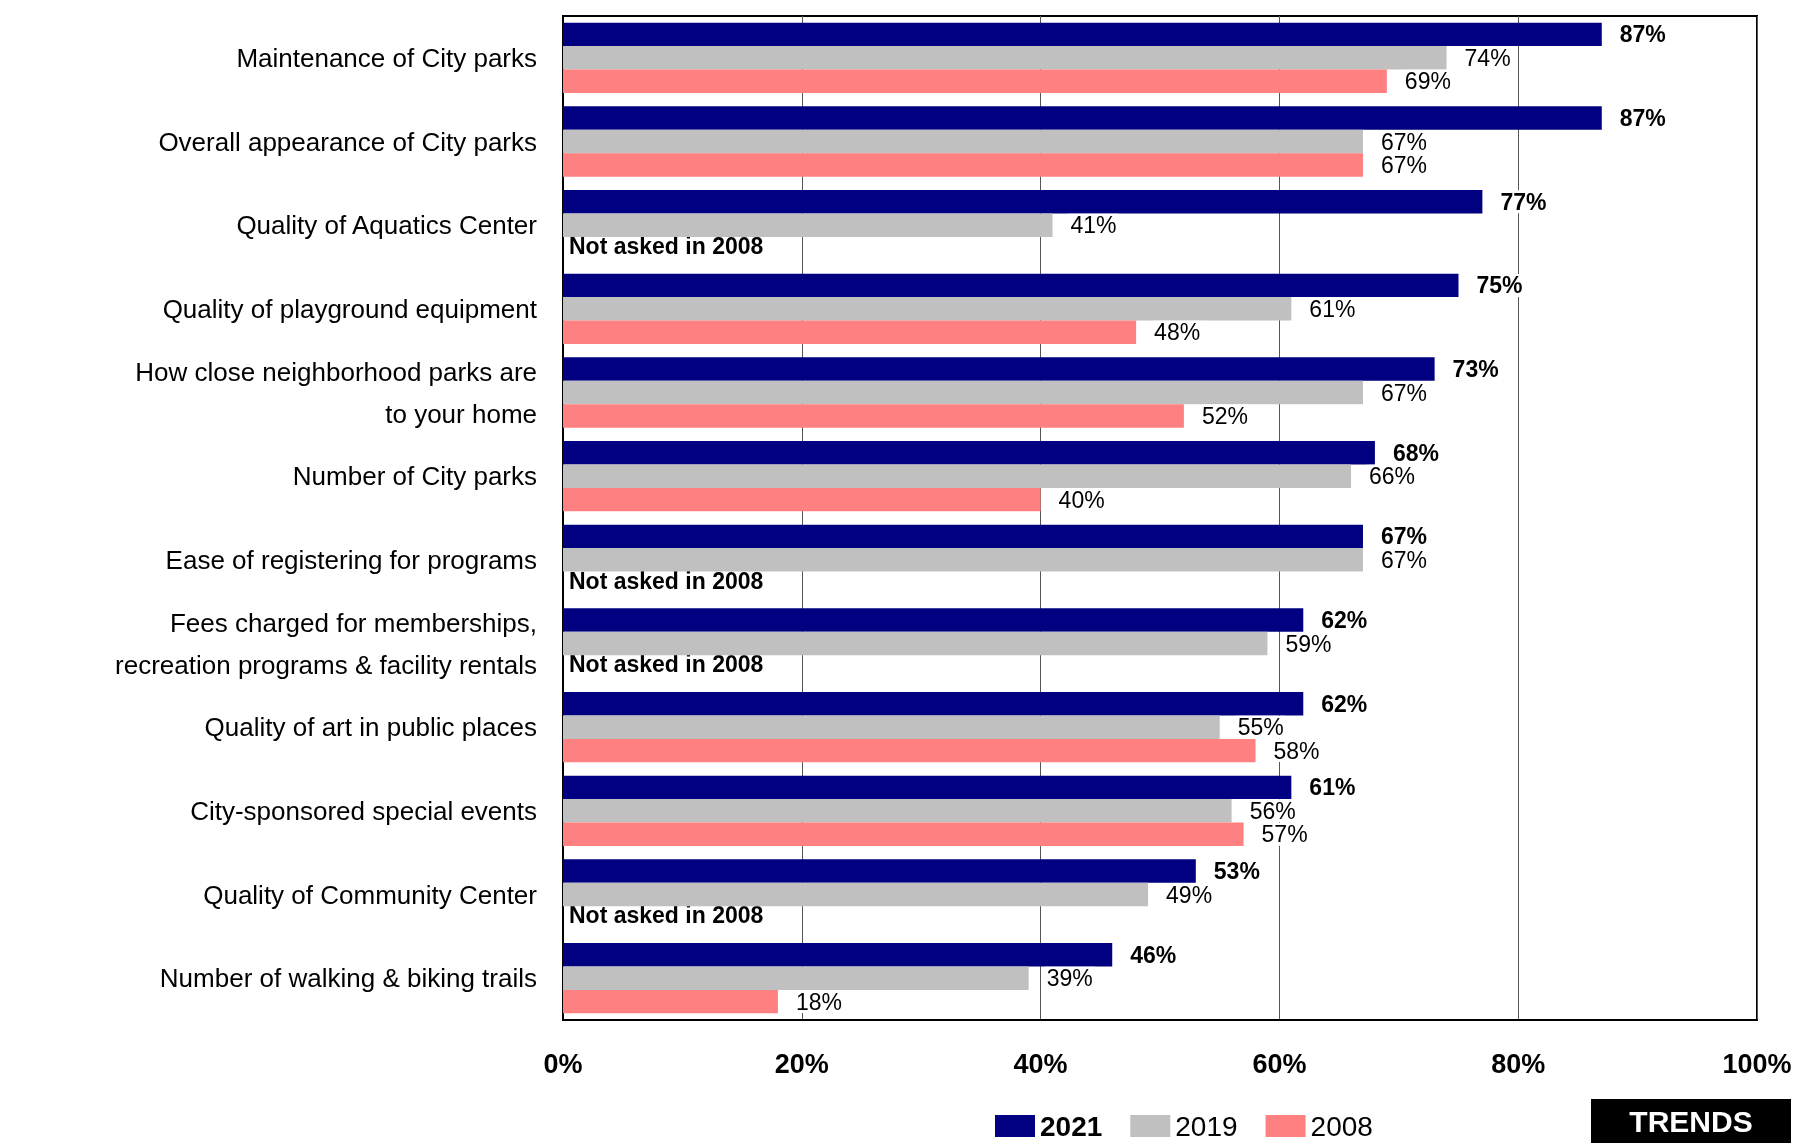  Describe the element at coordinates (370, 727) in the screenshot. I see `y-tick-label: Quality of art in public places` at that location.